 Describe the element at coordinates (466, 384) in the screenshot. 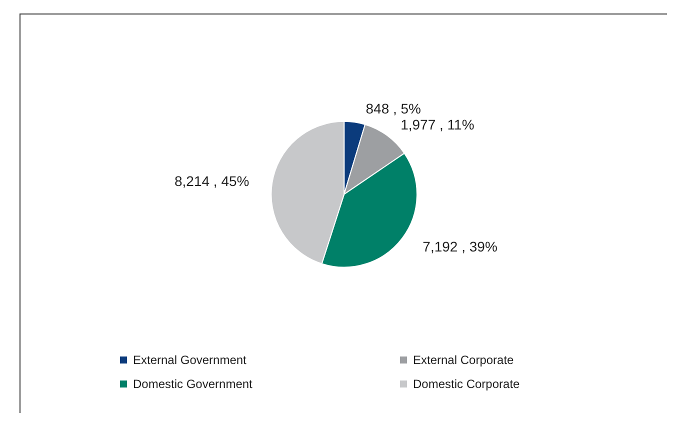

I see `legend-label: Domestic Corporate` at that location.